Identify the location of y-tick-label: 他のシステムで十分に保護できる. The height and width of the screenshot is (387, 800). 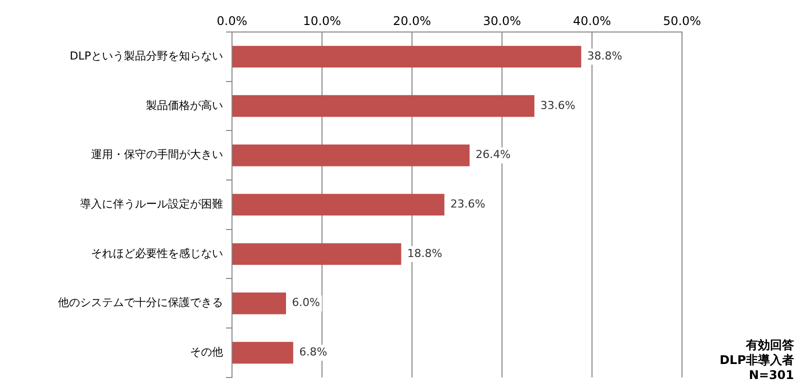
(140, 303).